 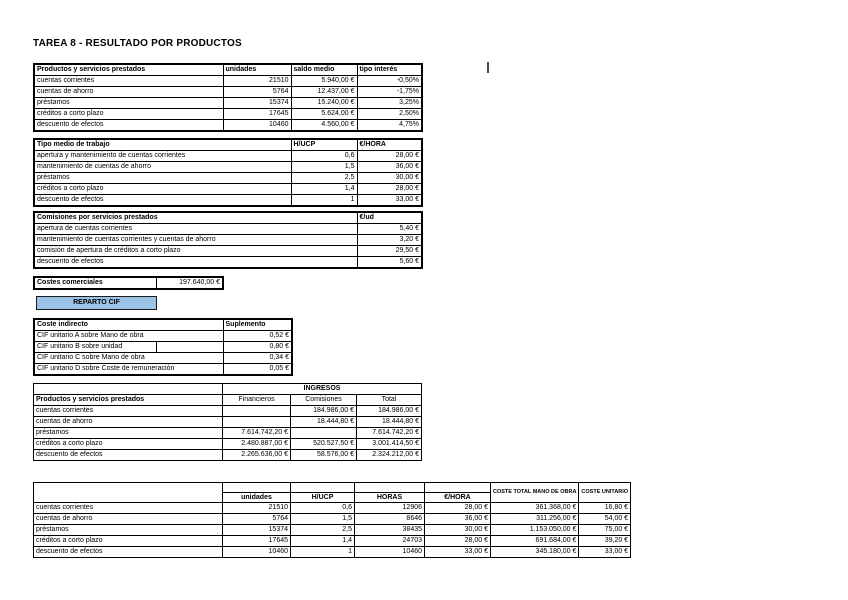 I want to click on table-row: Costes comerciales 197.640,00 €, so click(x=128, y=283).